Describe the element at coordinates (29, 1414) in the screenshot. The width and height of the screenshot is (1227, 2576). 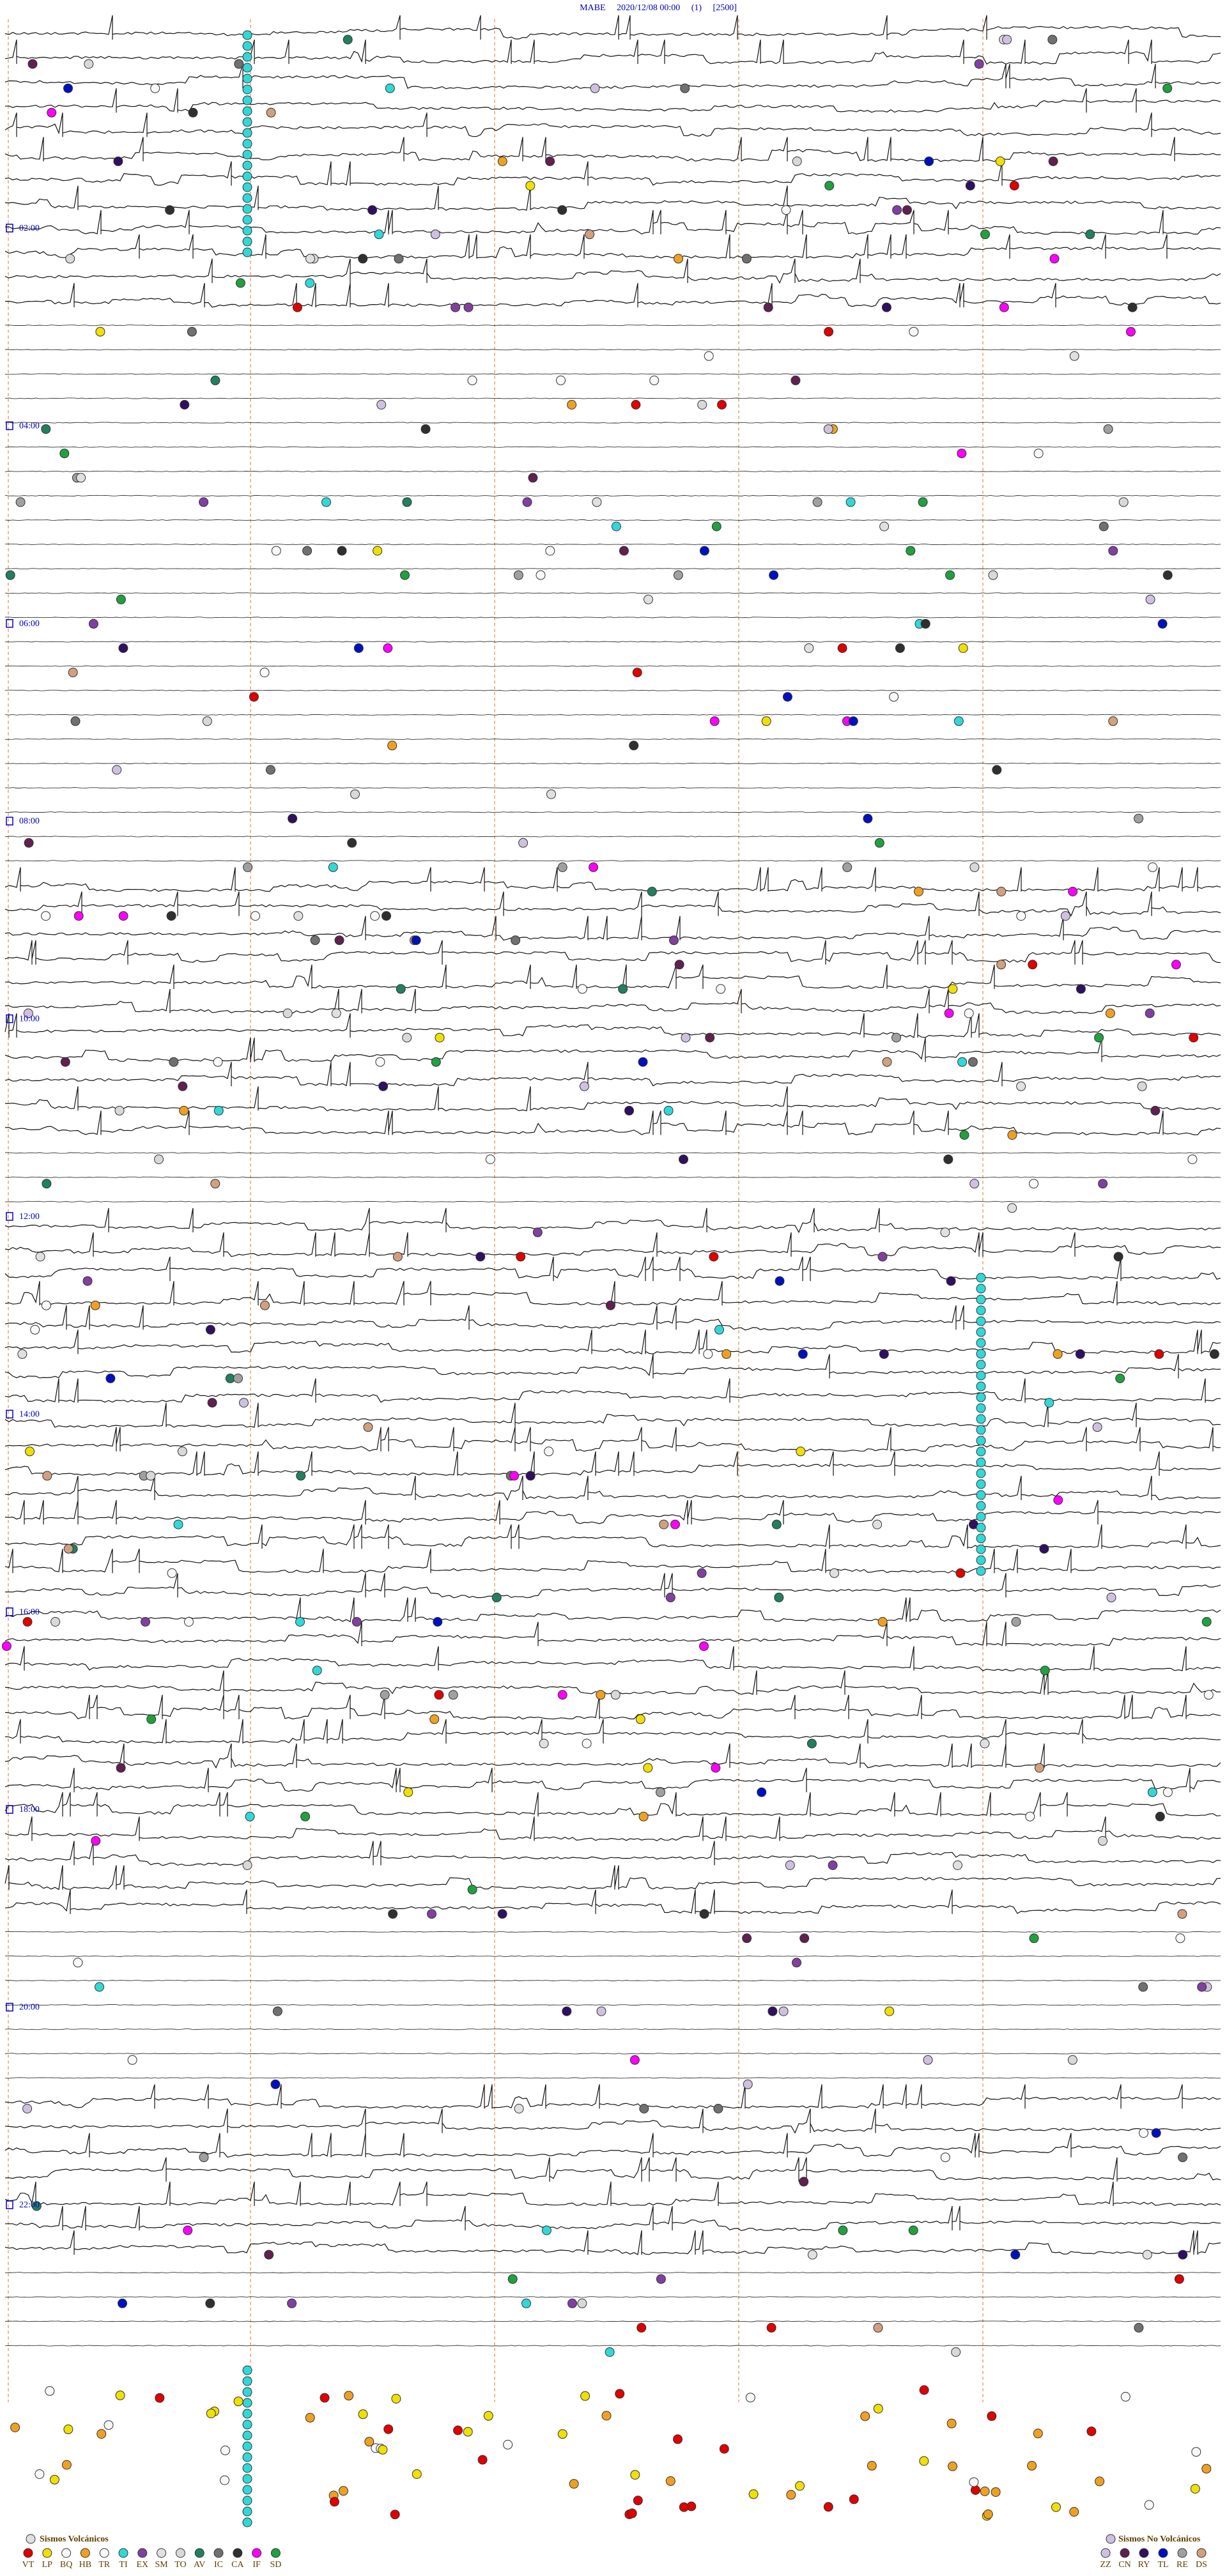
I see `hour-label: 14:00` at that location.